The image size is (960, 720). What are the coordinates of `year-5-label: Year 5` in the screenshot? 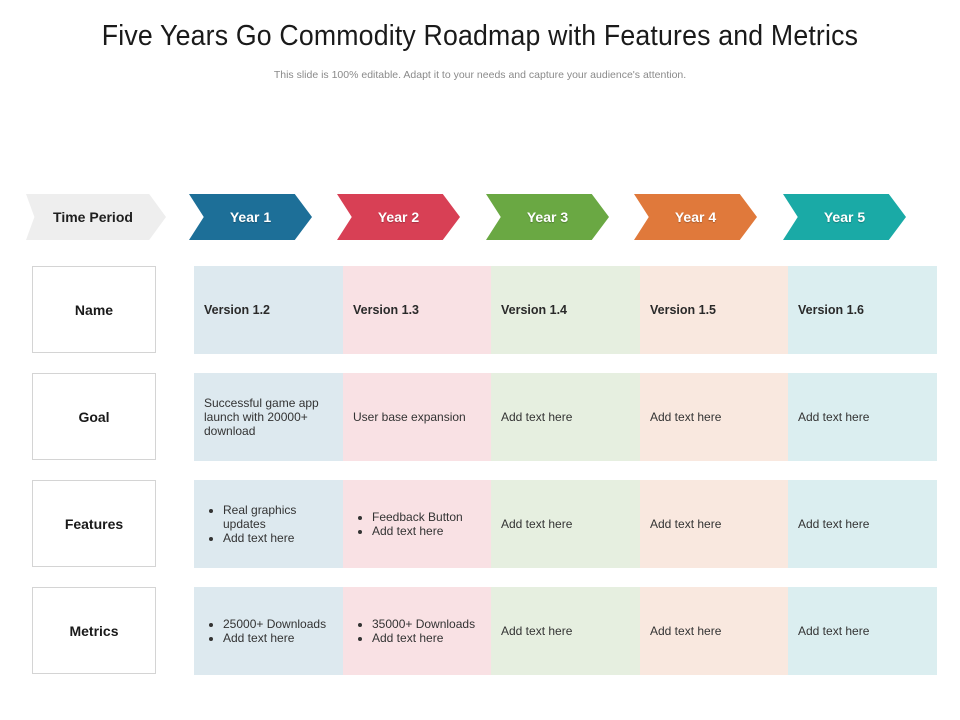 It's located at (844, 217).